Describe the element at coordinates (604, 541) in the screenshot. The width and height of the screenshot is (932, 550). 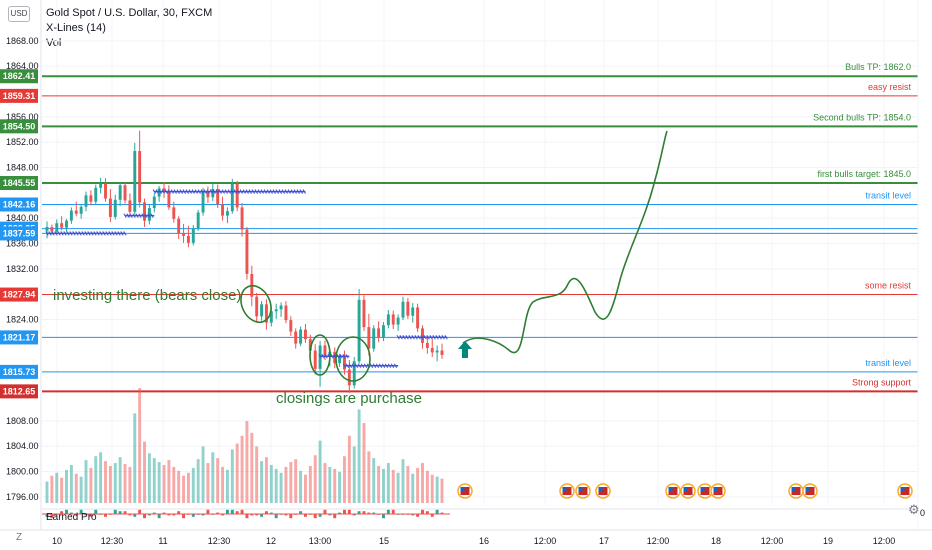
I see `x-tick-label: 17` at that location.